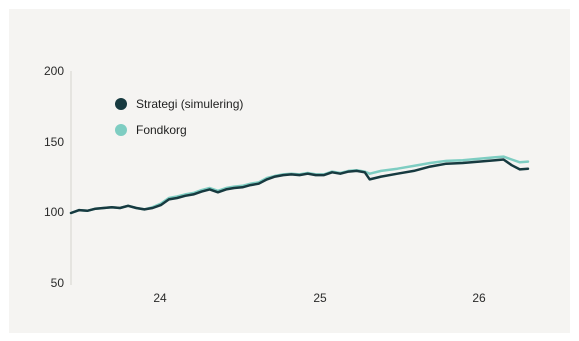 The image size is (579, 341). What do you see at coordinates (479, 298) in the screenshot?
I see `x-tick-label: 26` at bounding box center [479, 298].